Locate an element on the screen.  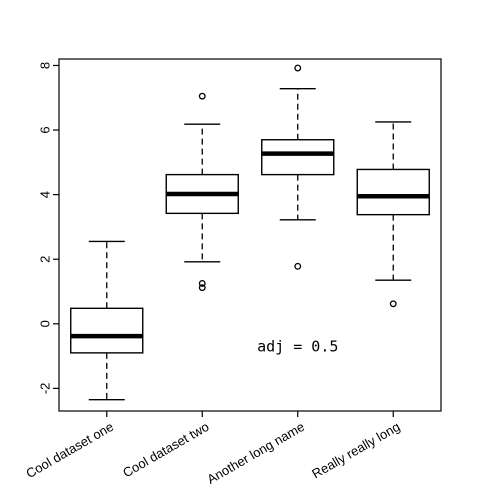
x-category-label: Really really long is located at coordinates (355, 450).